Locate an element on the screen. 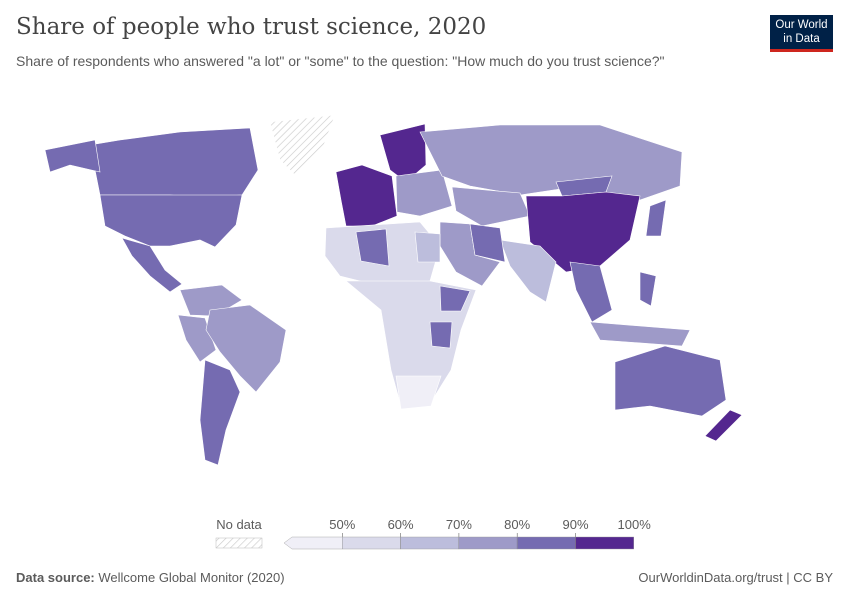 The width and height of the screenshot is (850, 600). source-url: OurWorldinData.org/trust | CC BY is located at coordinates (735, 577).